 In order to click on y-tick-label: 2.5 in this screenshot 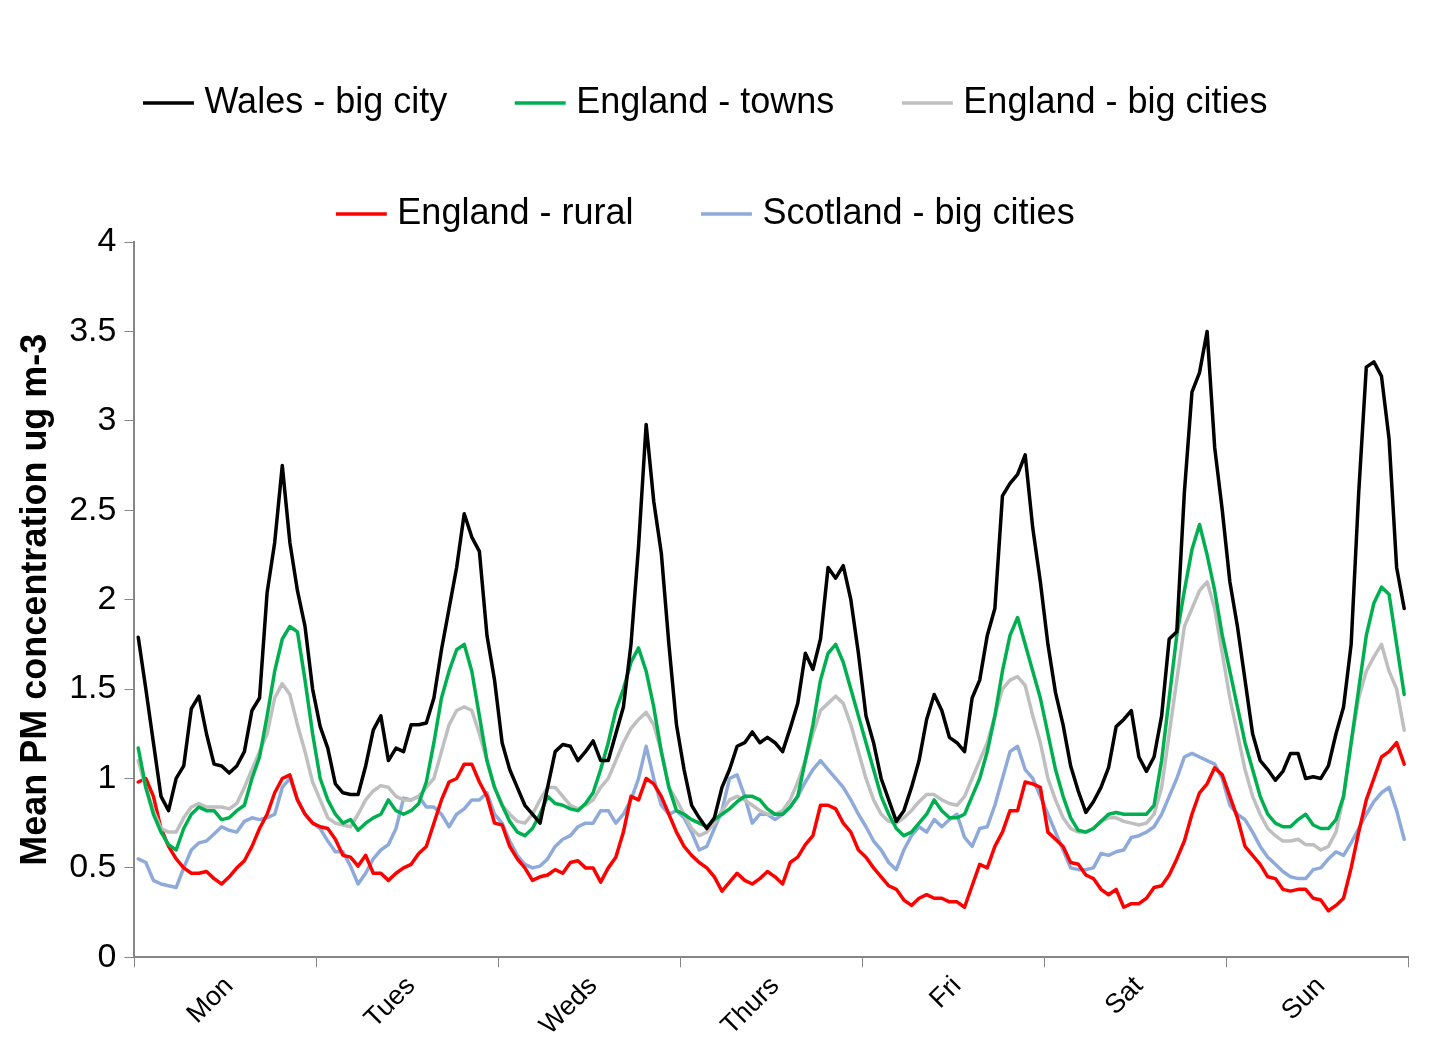, I will do `click(93, 507)`.